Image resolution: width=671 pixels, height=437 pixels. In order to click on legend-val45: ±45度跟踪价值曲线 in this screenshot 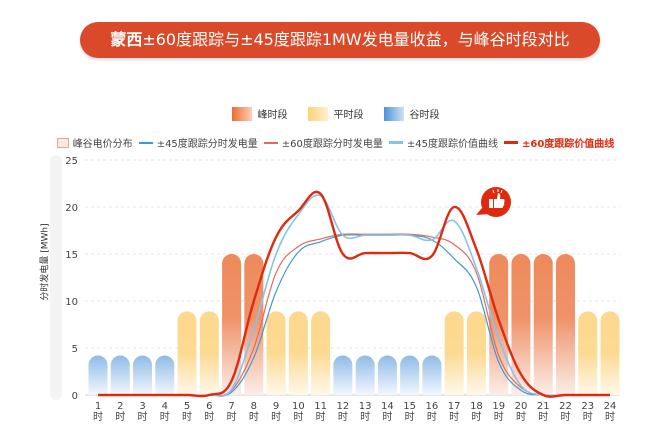, I will do `click(443, 142)`.